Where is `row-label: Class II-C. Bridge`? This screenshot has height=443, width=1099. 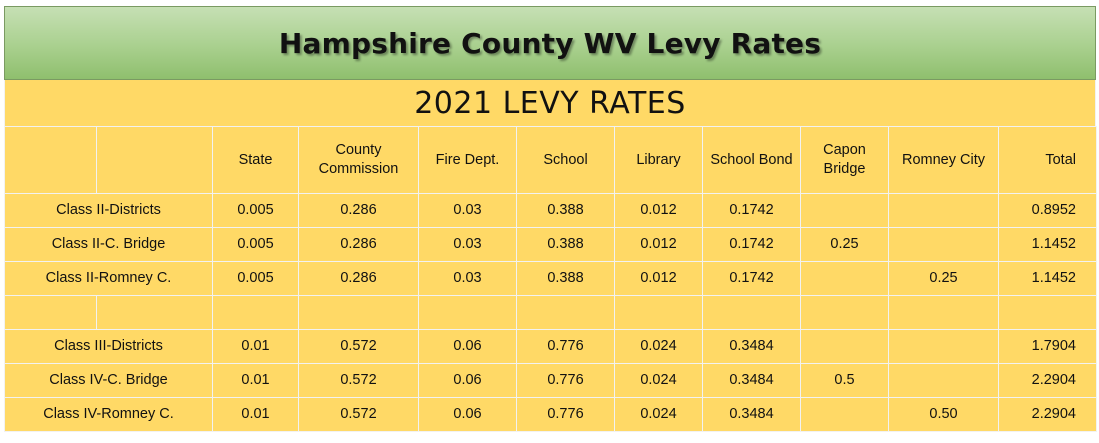
row-label: Class II-C. Bridge is located at coordinates (108, 244).